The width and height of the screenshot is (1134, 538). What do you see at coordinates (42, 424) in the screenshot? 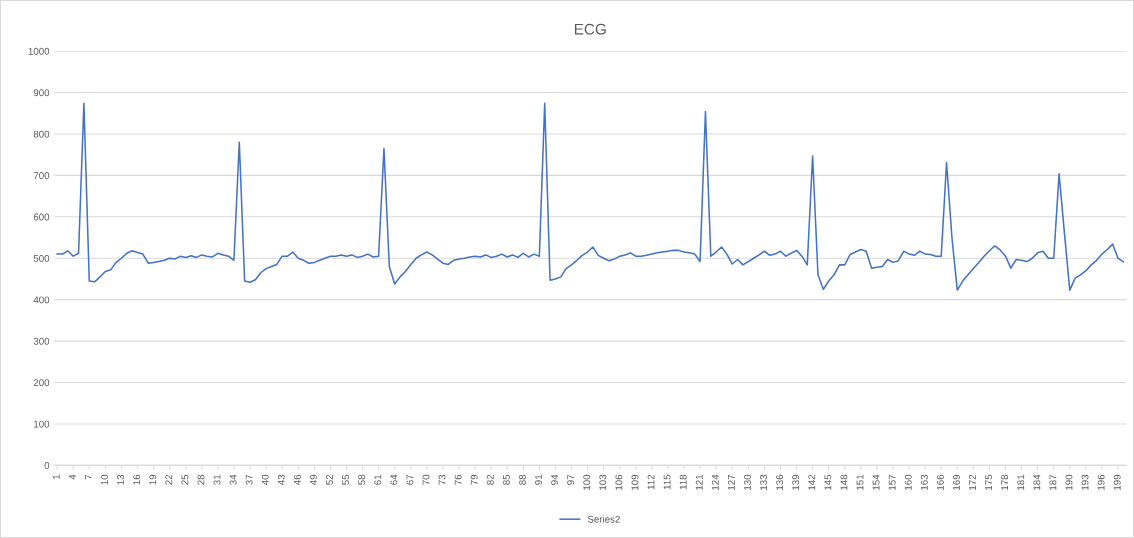
I see `y-tick-label: 100` at bounding box center [42, 424].